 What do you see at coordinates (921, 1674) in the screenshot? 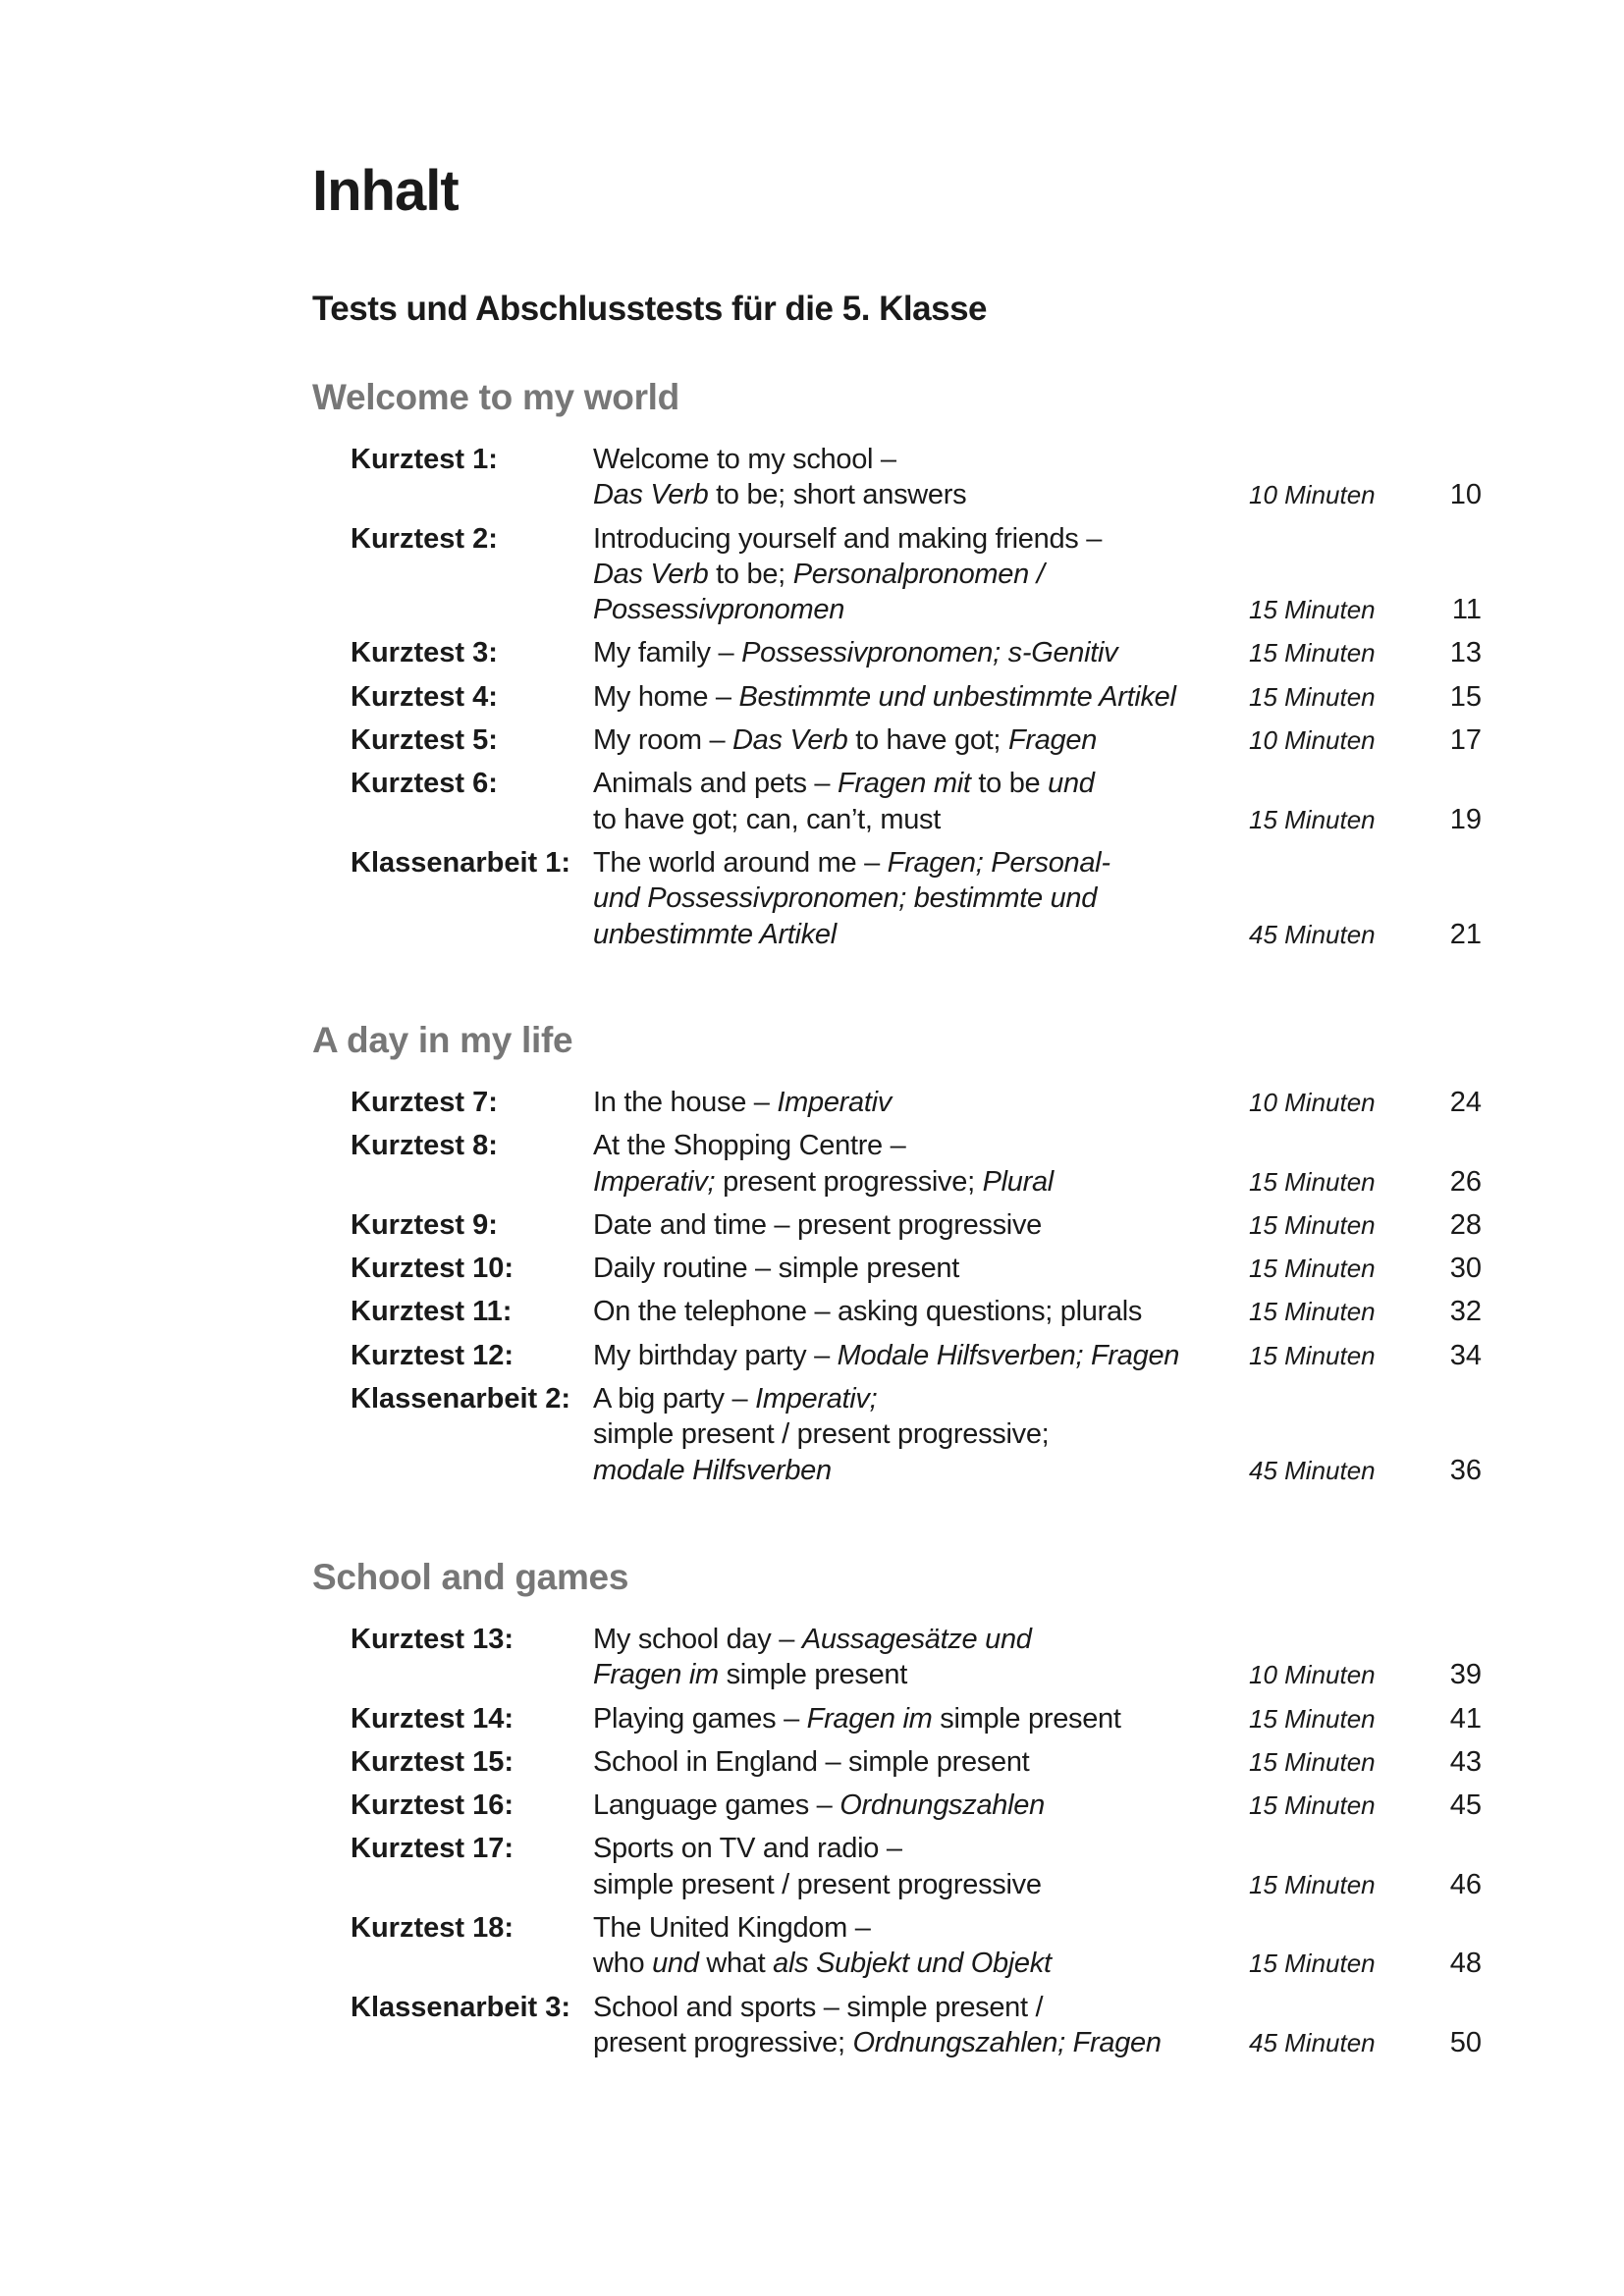
I see `description-line: Fragen im simple present` at bounding box center [921, 1674].